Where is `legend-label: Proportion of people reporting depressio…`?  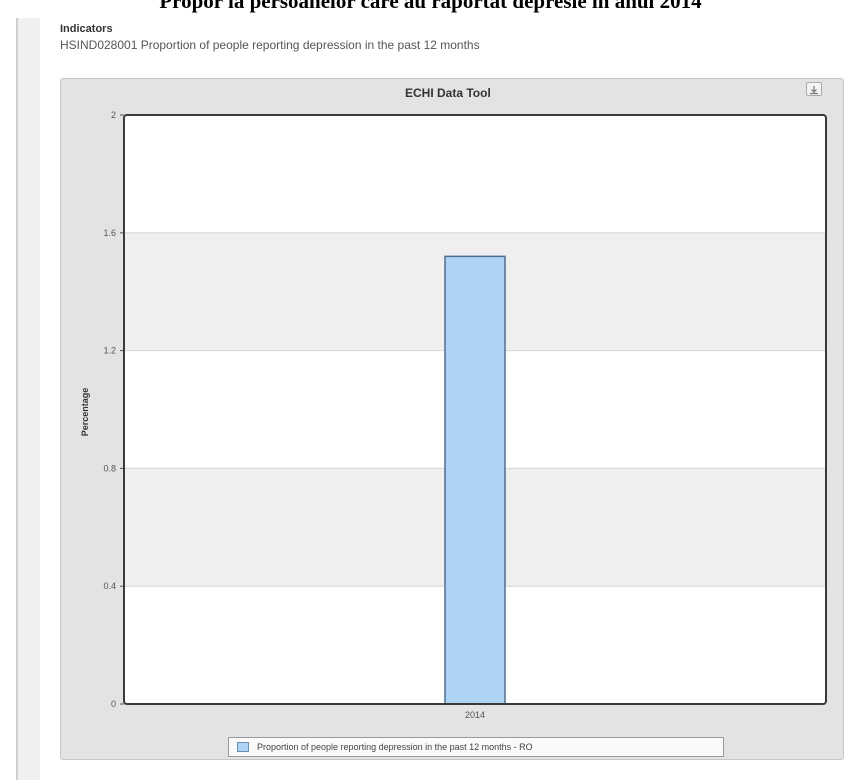
legend-label: Proportion of people reporting depressio… is located at coordinates (395, 747).